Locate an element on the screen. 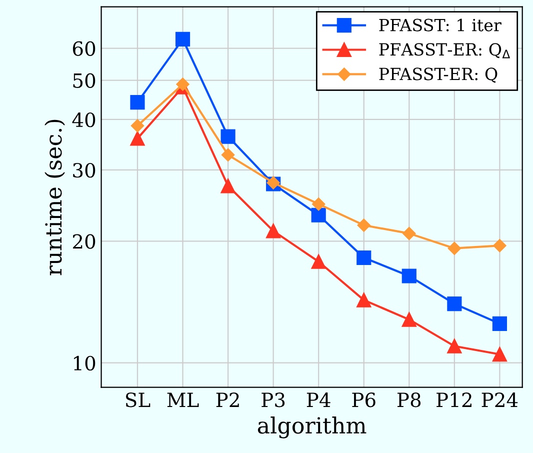  legend-label: PFASST: 1 iter is located at coordinates (440, 25).